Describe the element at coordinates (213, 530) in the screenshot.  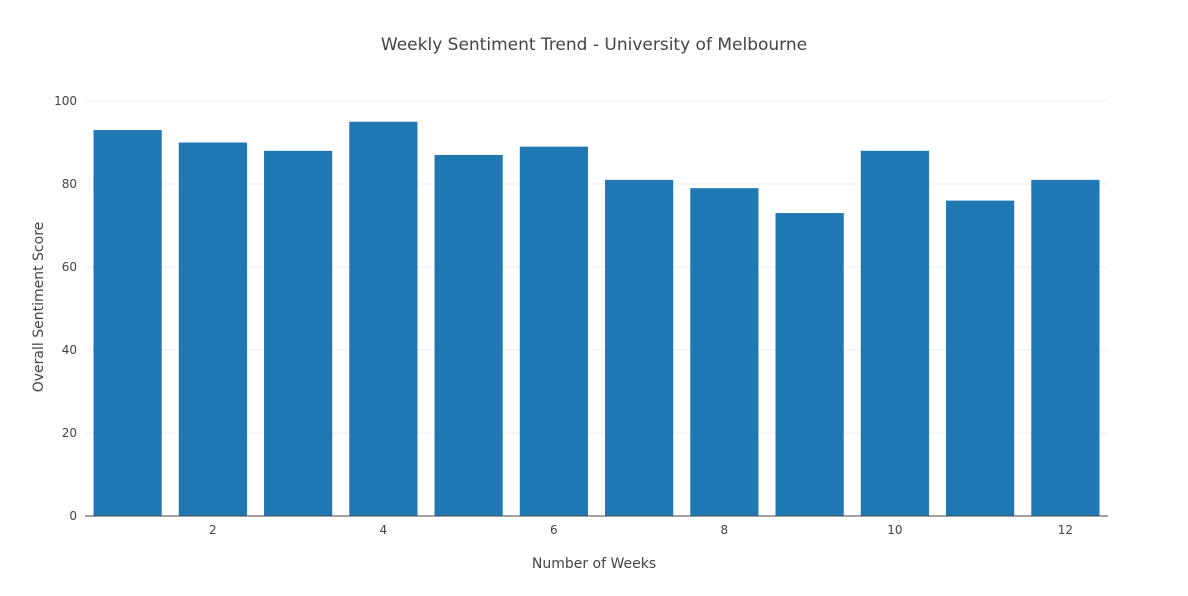
I see `x-tick-label: 2` at that location.